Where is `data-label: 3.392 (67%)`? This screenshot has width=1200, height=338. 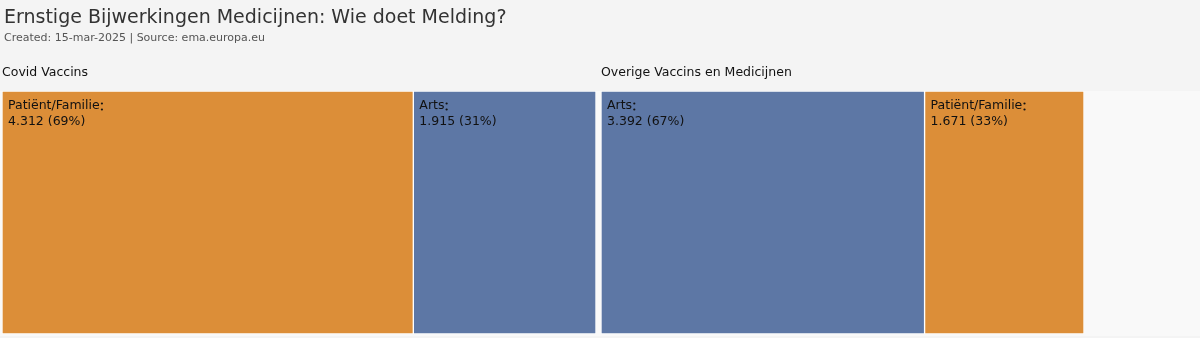
data-label: 3.392 (67%) is located at coordinates (646, 120).